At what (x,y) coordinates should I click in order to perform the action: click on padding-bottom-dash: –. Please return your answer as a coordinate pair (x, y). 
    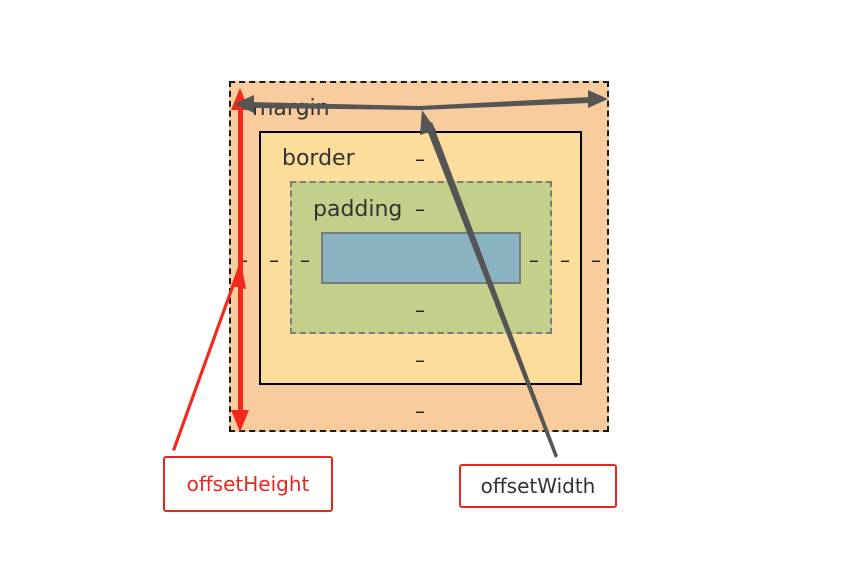
    Looking at the image, I should click on (420, 310).